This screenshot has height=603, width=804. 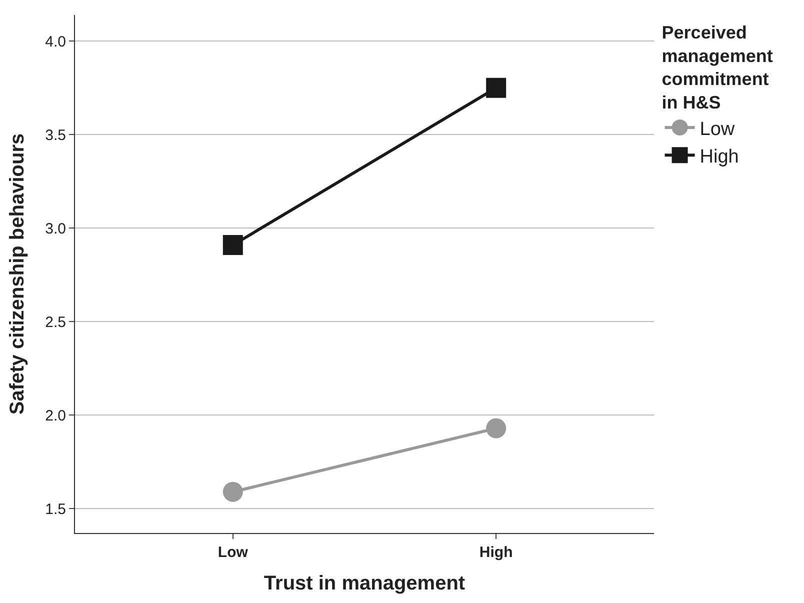 I want to click on legend-label: High, so click(x=719, y=157).